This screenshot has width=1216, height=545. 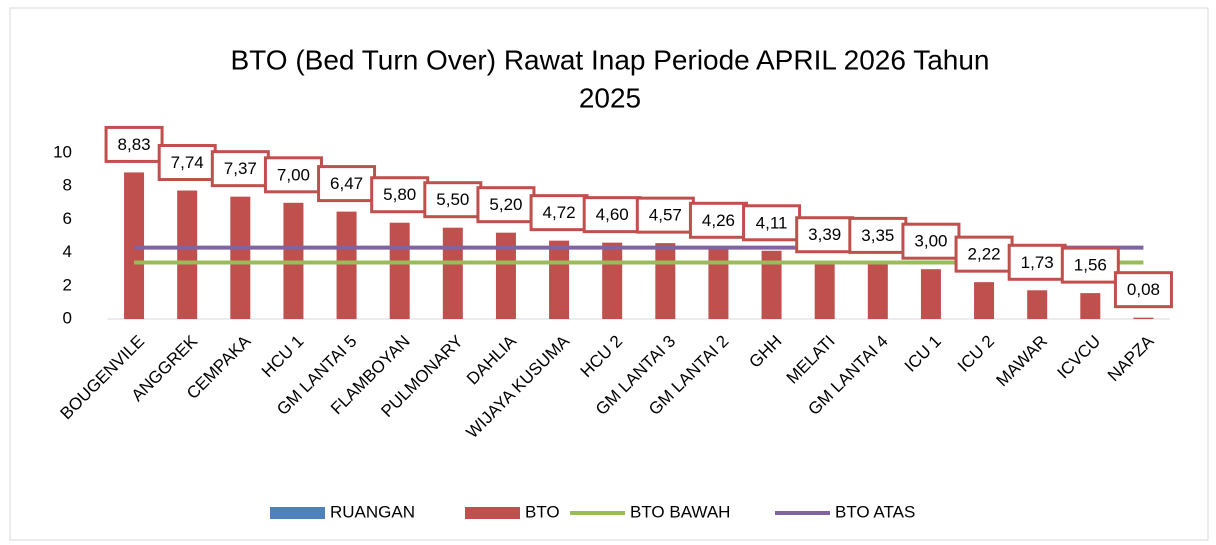 What do you see at coordinates (67, 317) in the screenshot?
I see `y-tick-label: 0` at bounding box center [67, 317].